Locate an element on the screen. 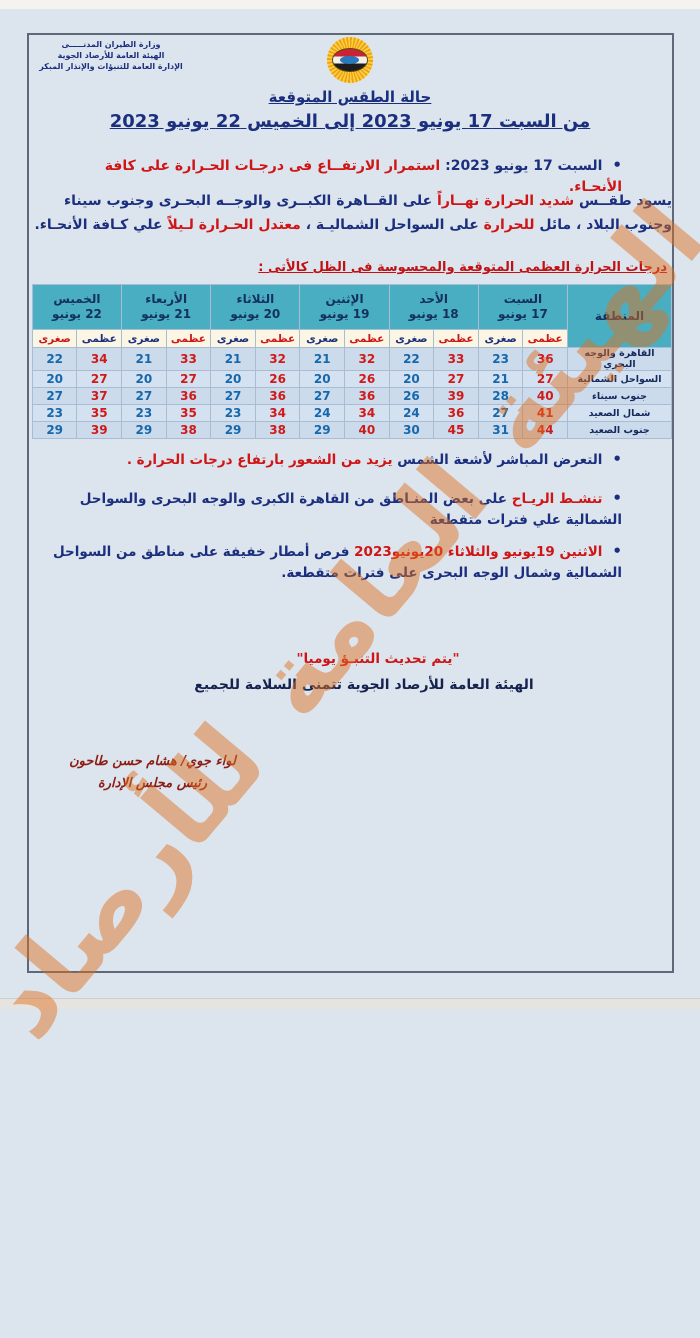 The height and width of the screenshot is (1338, 700). day-header-cell: الثلاثاء 20 يونيو is located at coordinates (255, 307).